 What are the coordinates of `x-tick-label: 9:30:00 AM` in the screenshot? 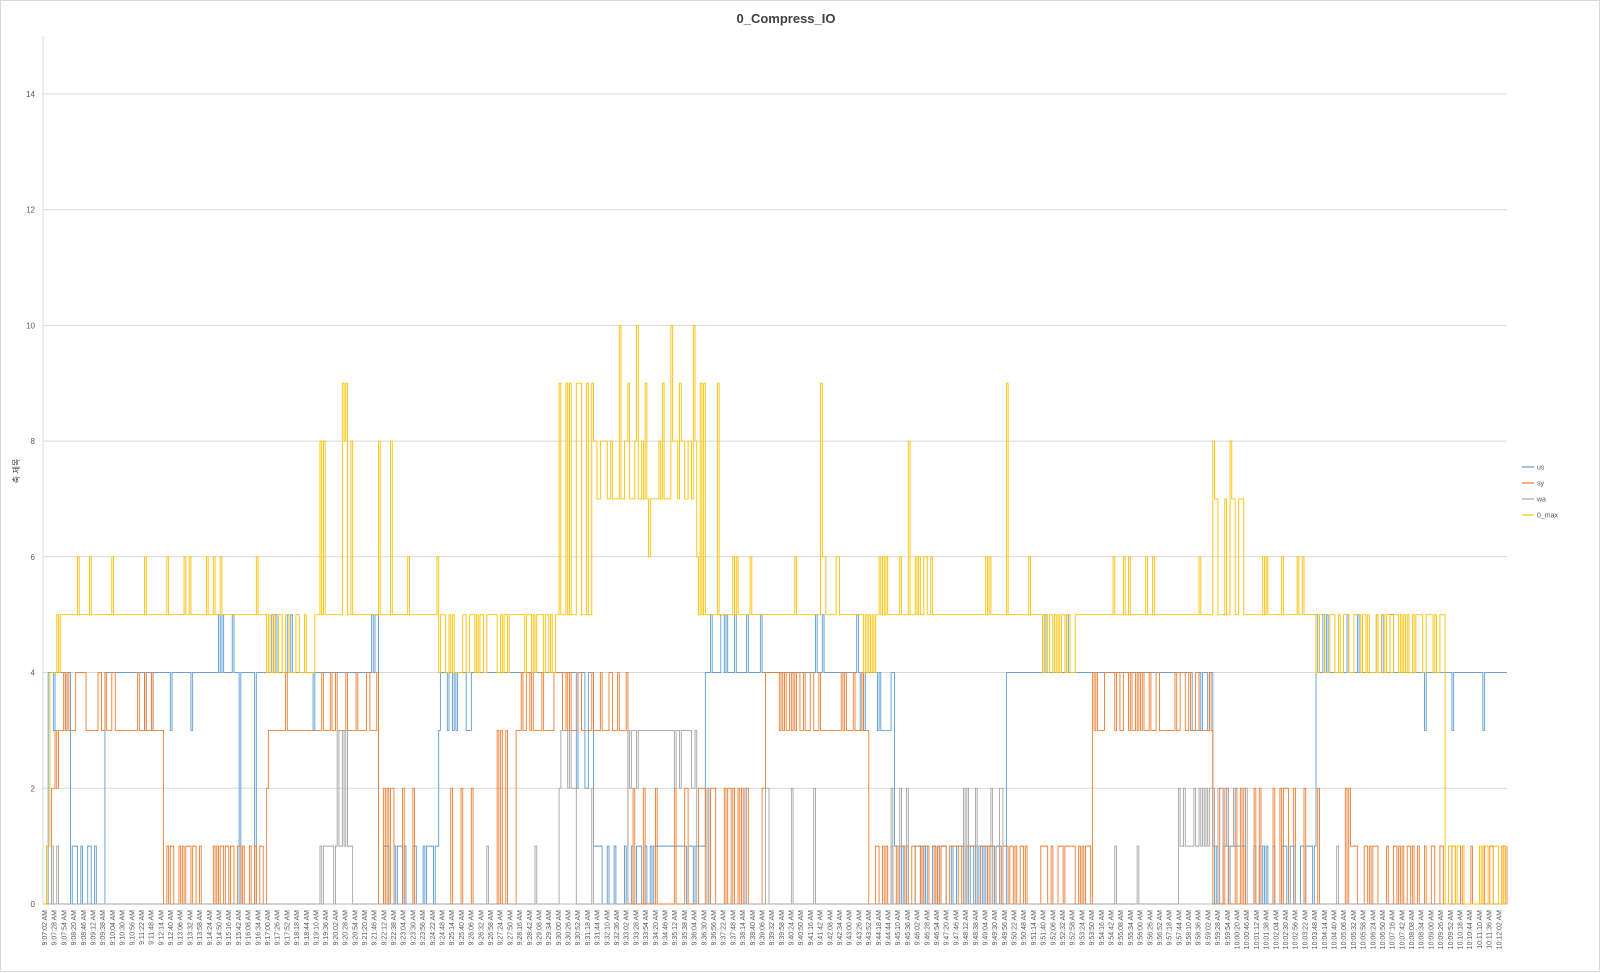 It's located at (559, 928).